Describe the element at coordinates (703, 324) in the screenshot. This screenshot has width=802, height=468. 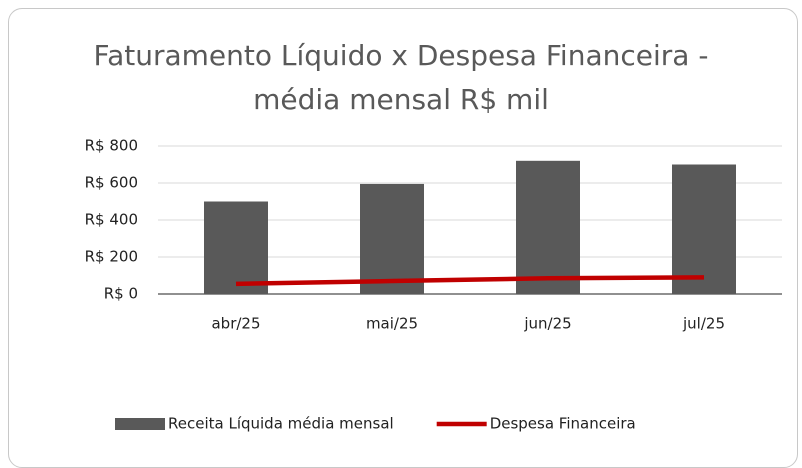
I see `x-tick-label: jul/25` at that location.